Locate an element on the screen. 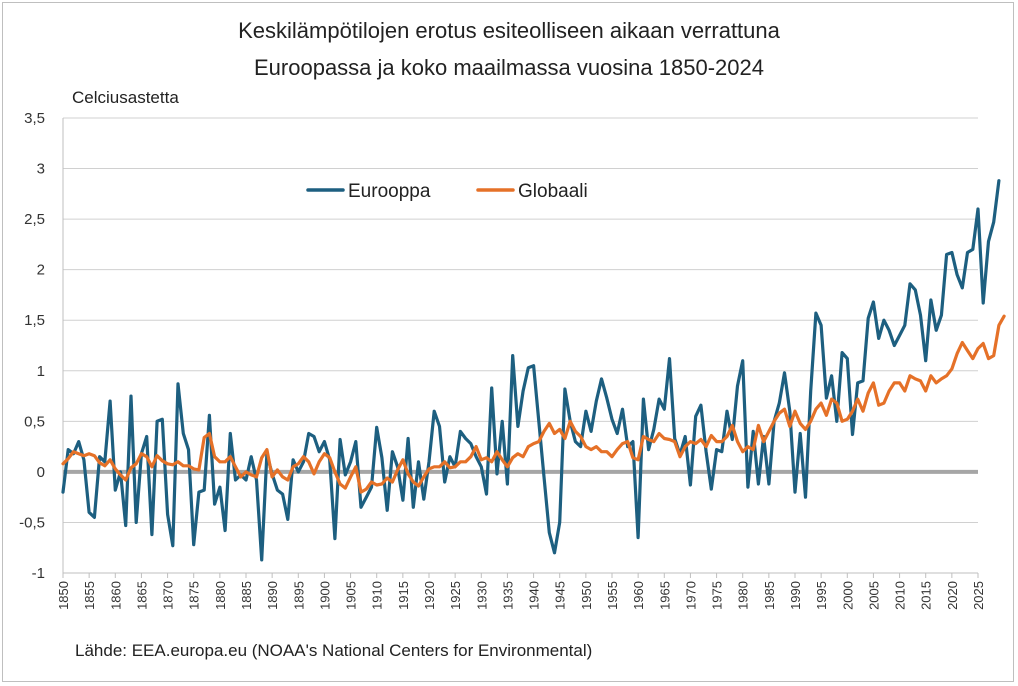 The image size is (1018, 686). x-tick-label: 1955 is located at coordinates (612, 595).